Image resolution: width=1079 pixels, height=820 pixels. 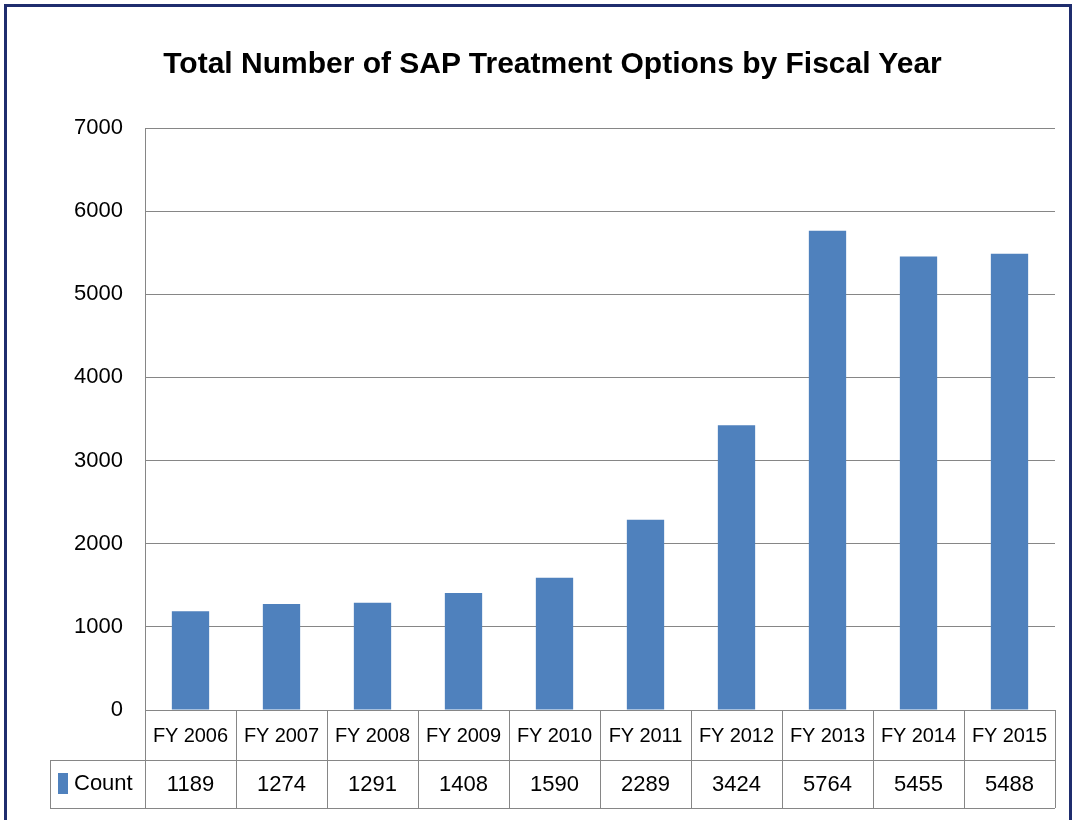 What do you see at coordinates (190, 784) in the screenshot?
I see `data-label: 1189` at bounding box center [190, 784].